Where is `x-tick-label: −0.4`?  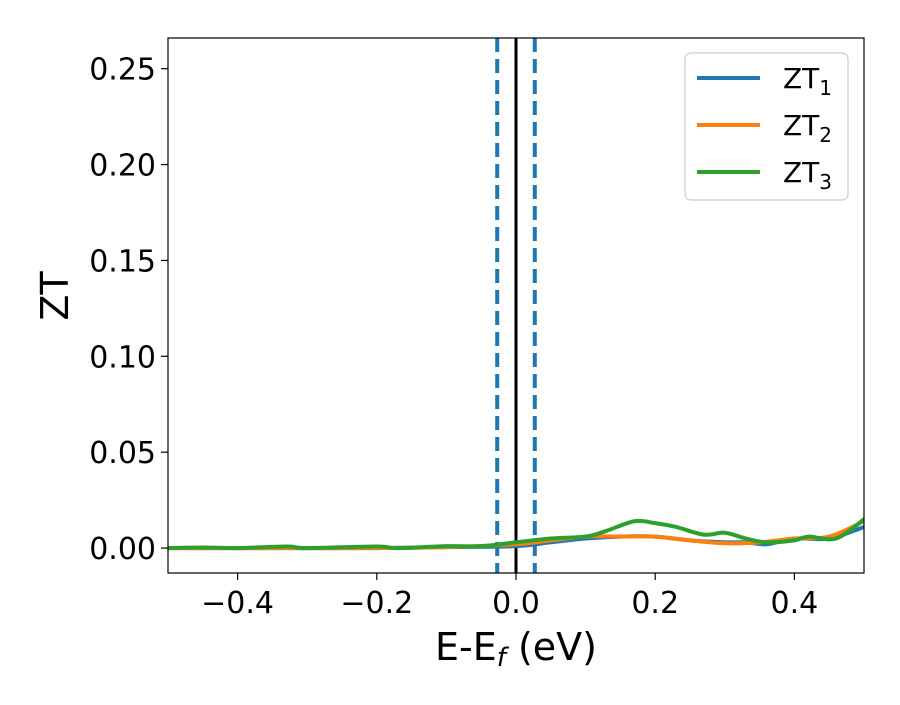 x-tick-label: −0.4 is located at coordinates (237, 603).